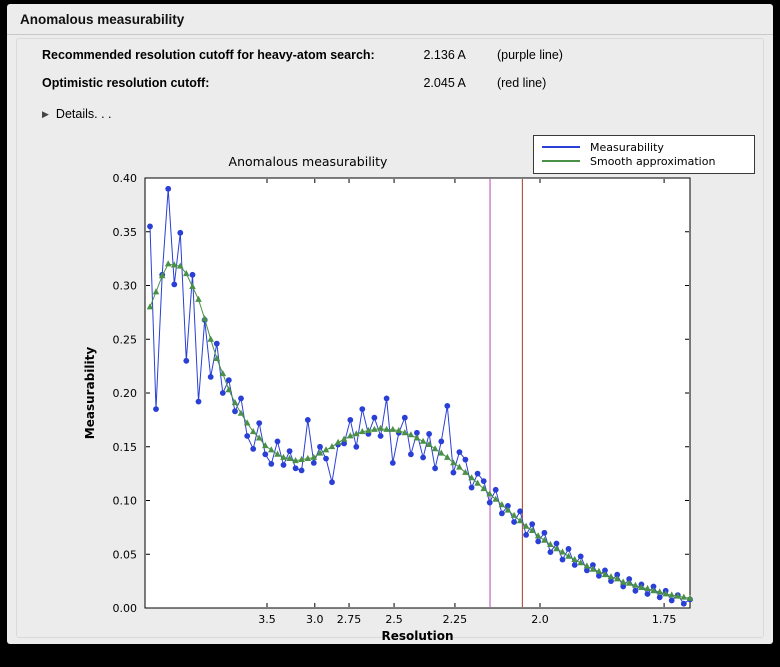  What do you see at coordinates (125, 501) in the screenshot?
I see `y-tick-label: 0.10` at bounding box center [125, 501].